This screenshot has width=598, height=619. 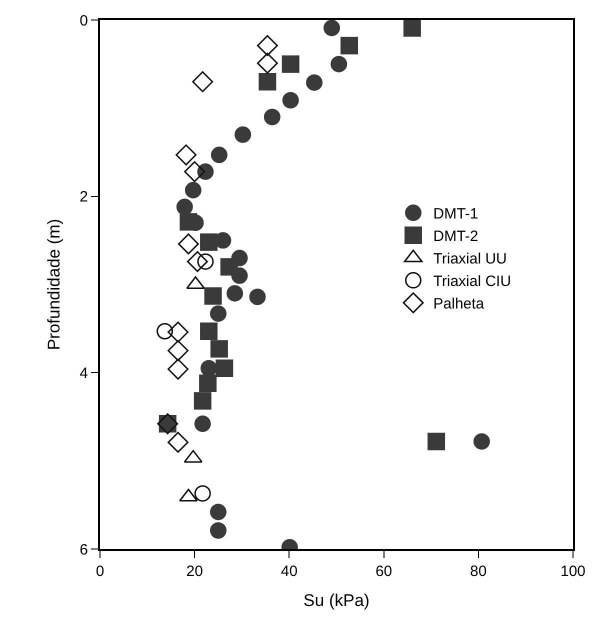 I want to click on y-tick-label: 4, so click(x=84, y=373).